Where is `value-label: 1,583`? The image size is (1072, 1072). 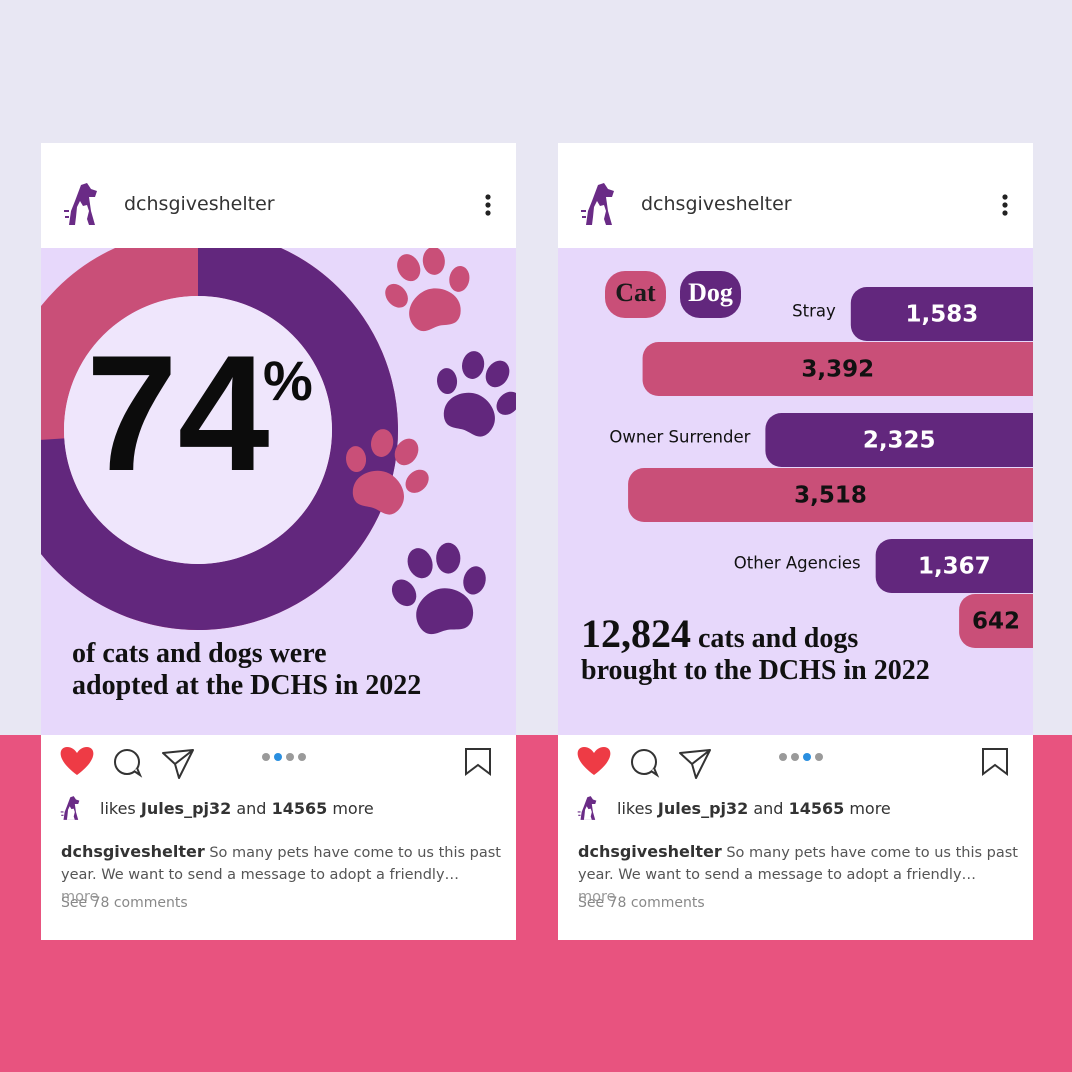 value-label: 1,583 is located at coordinates (942, 315).